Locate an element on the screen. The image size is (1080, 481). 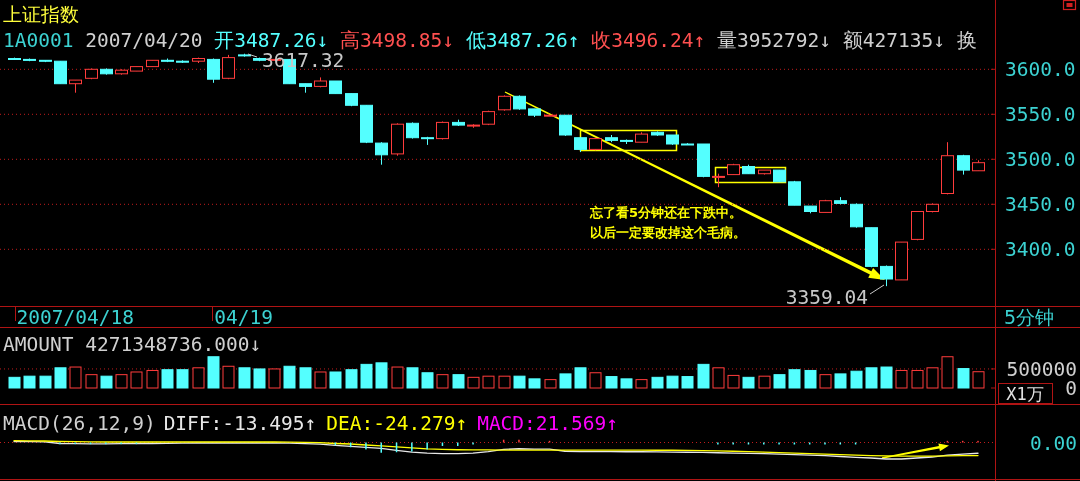
subtitle: 1A0001 2007/04/20 开3487.26↓ 高3498.85↓ 低3487.26↑ 收3496.24↑ 量3952792↓ 额427135↓ 换 is located at coordinates (490, 40).